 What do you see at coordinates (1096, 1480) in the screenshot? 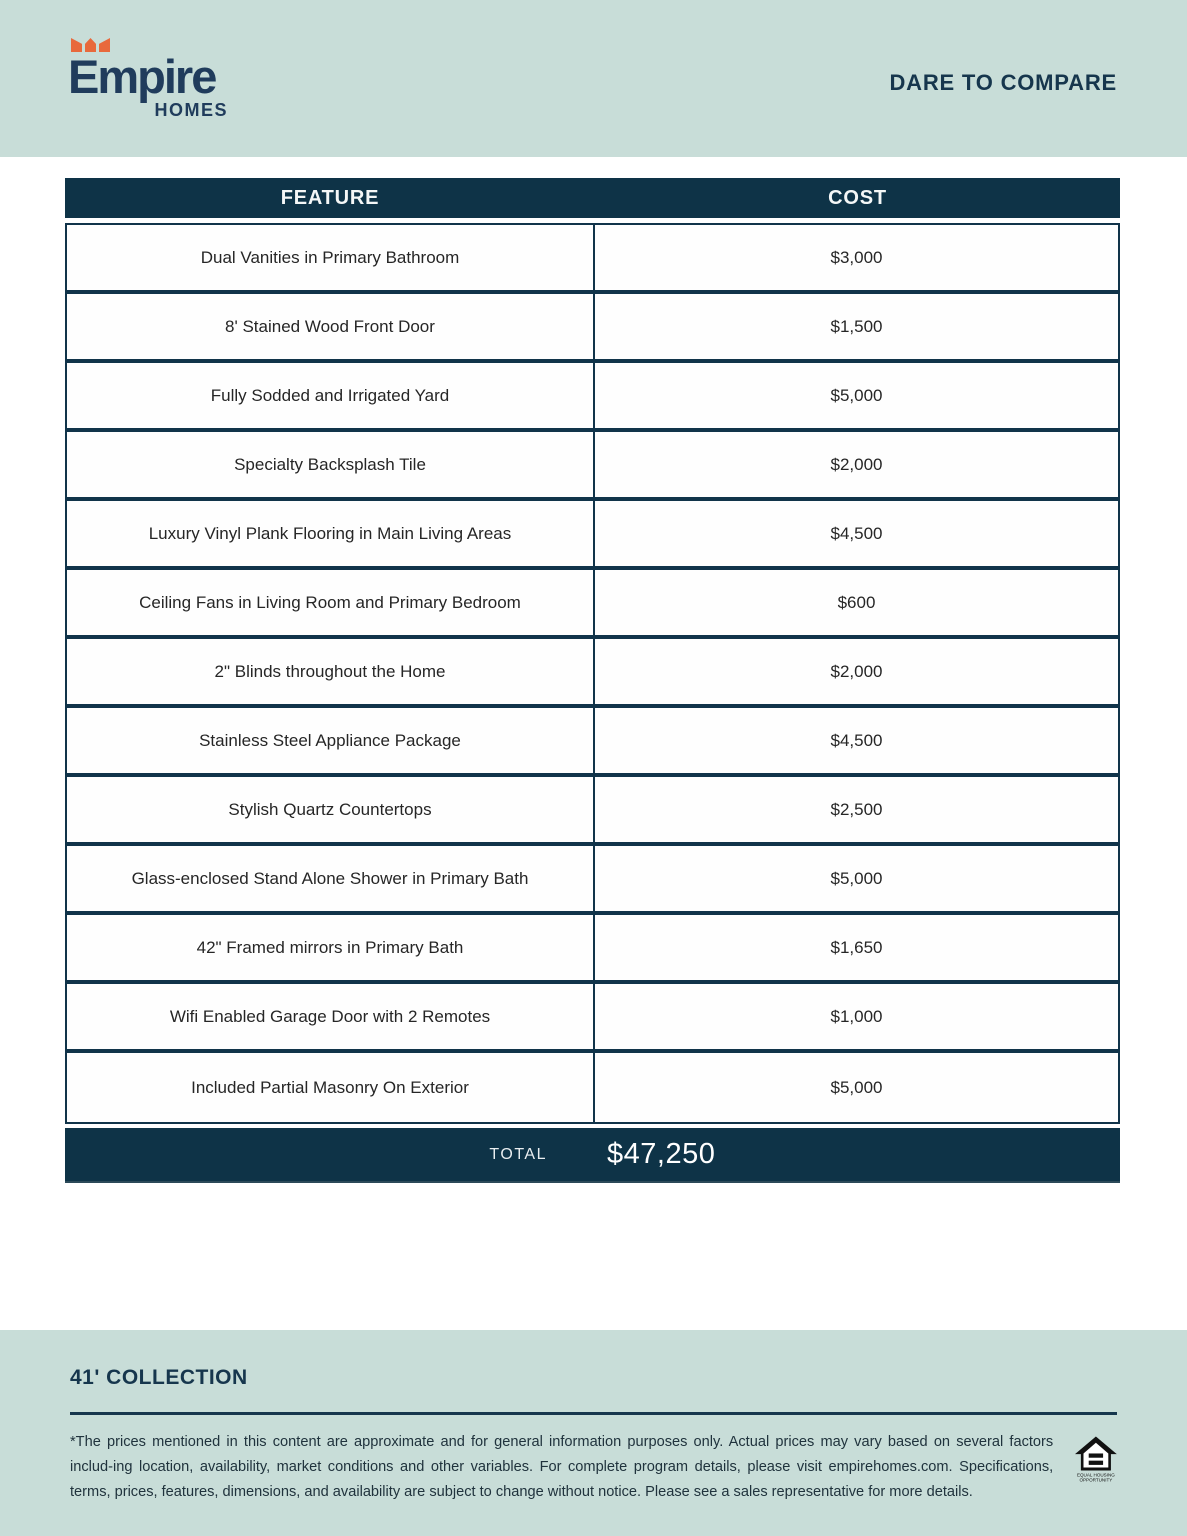
I see `svg-text: OPPORTUNITY` at bounding box center [1096, 1480].